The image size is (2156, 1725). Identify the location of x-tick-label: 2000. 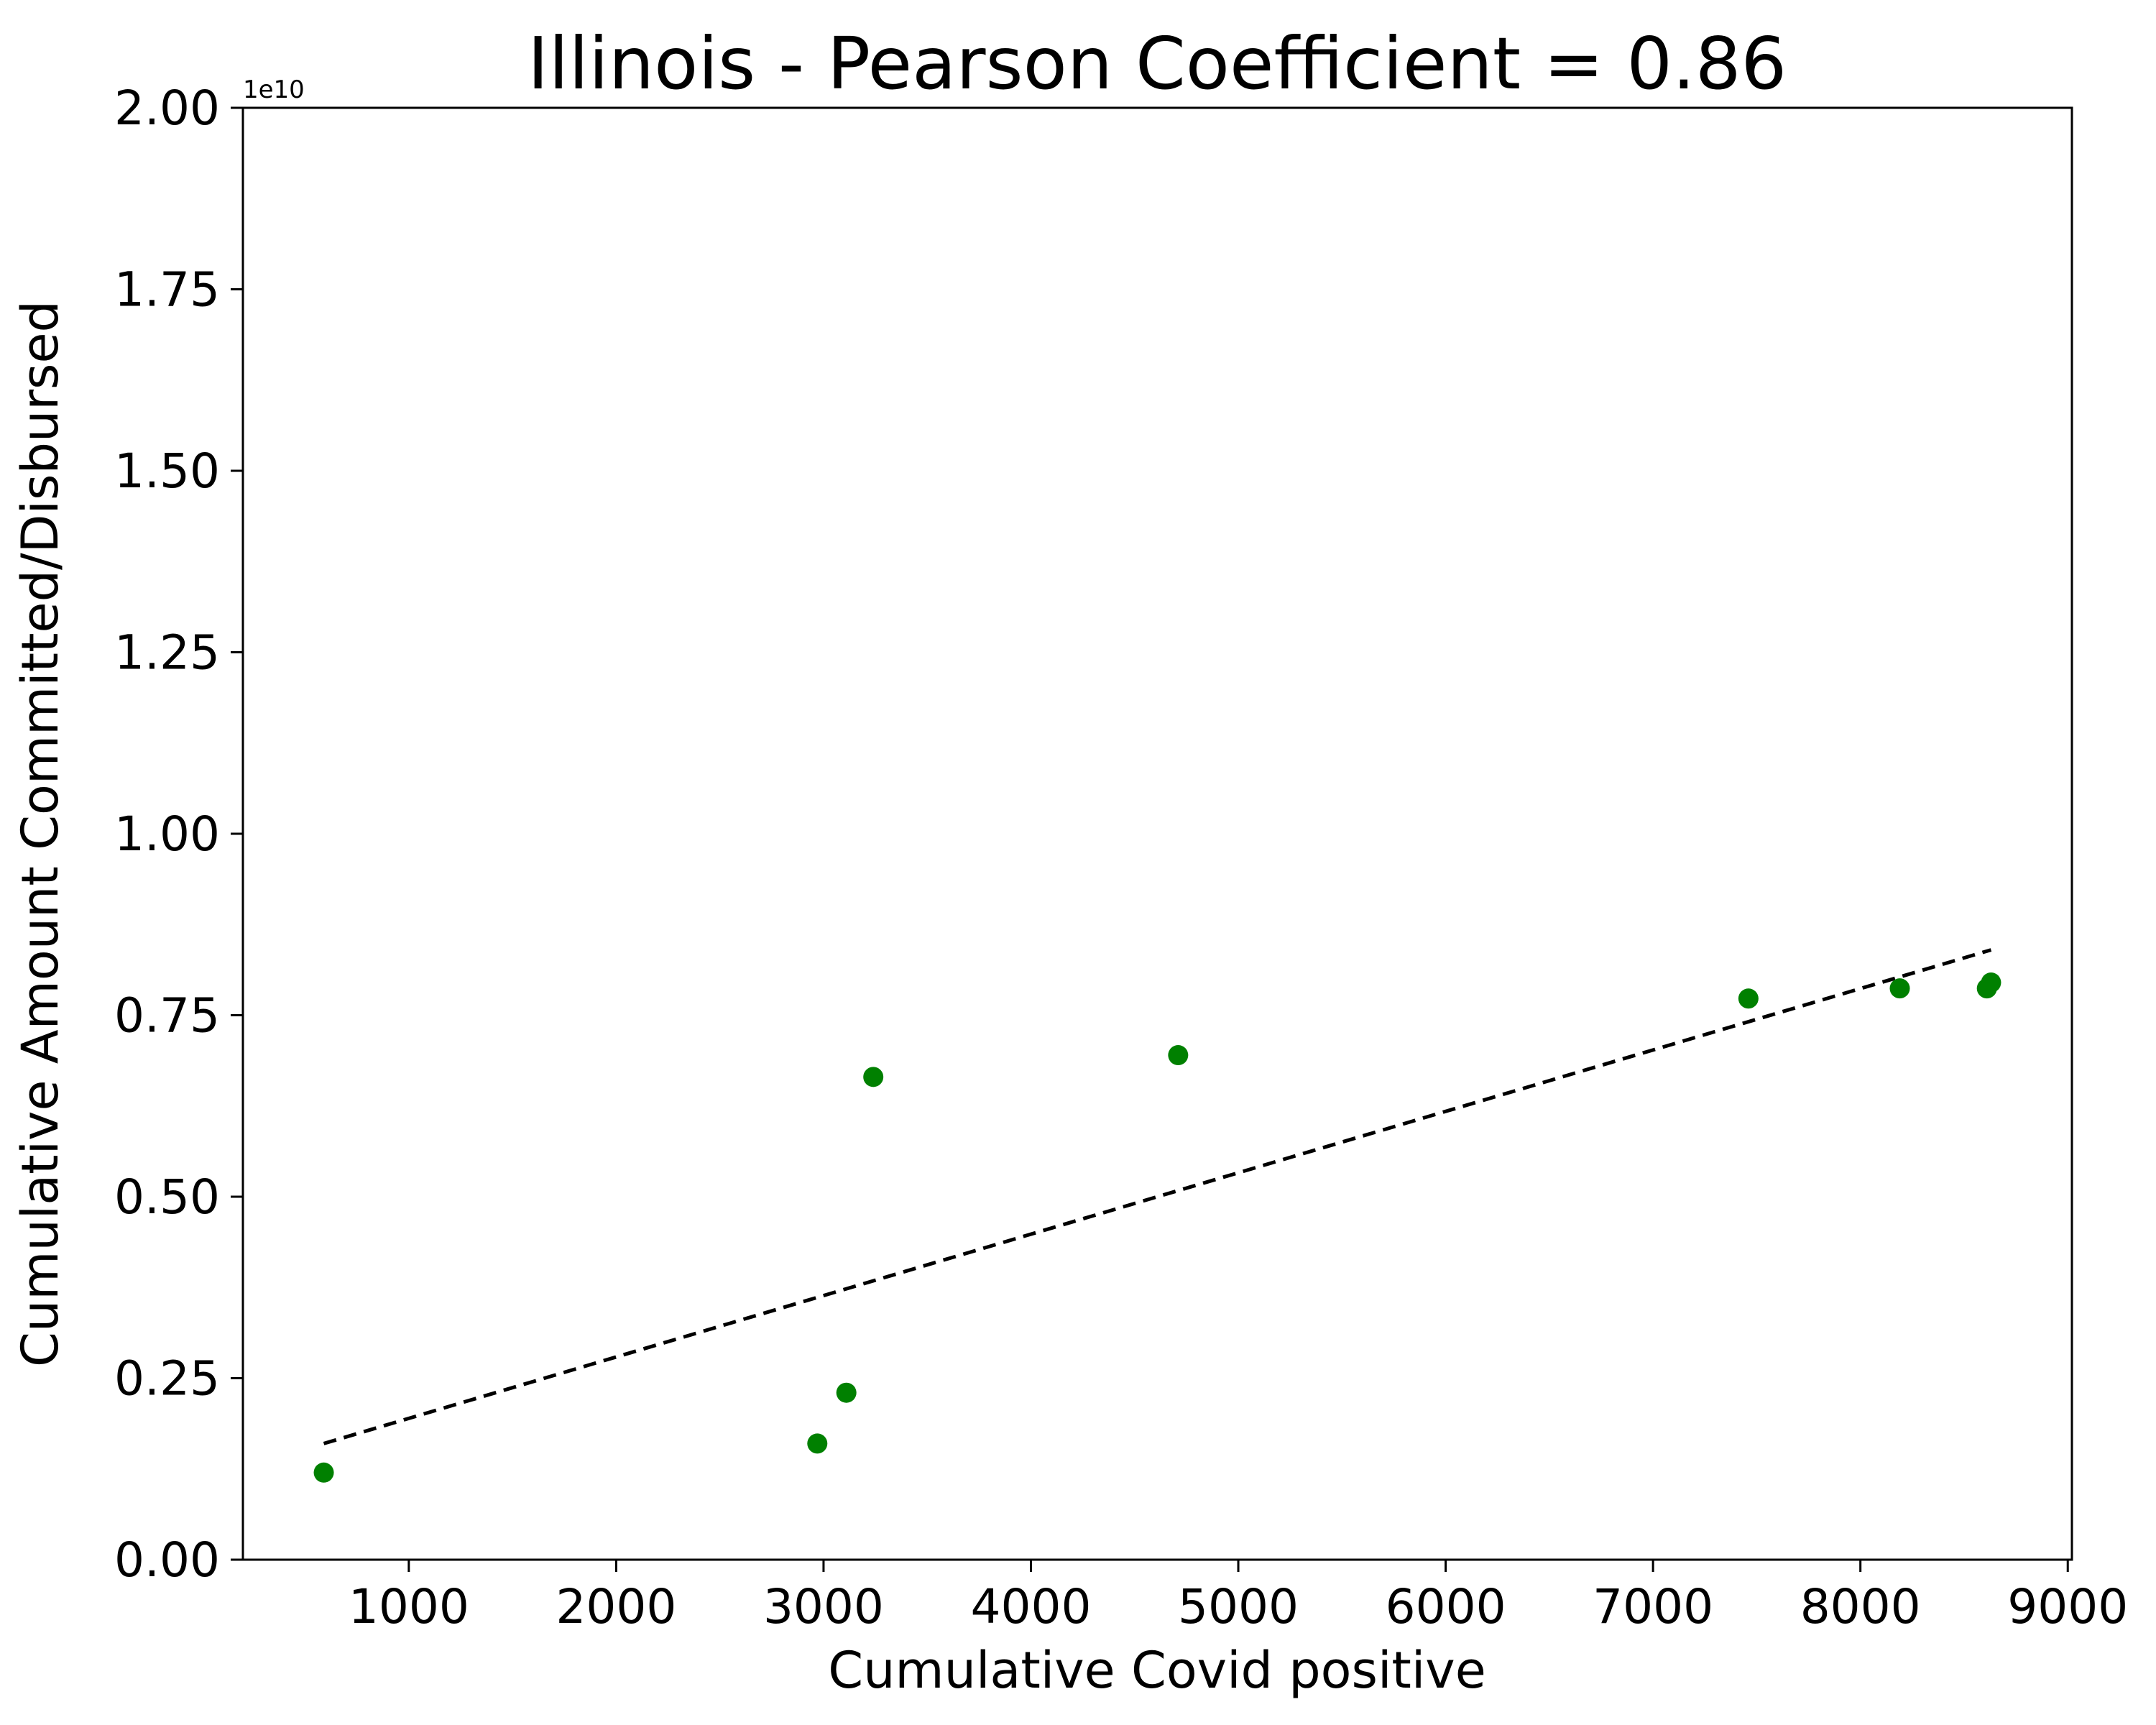
(616, 1606).